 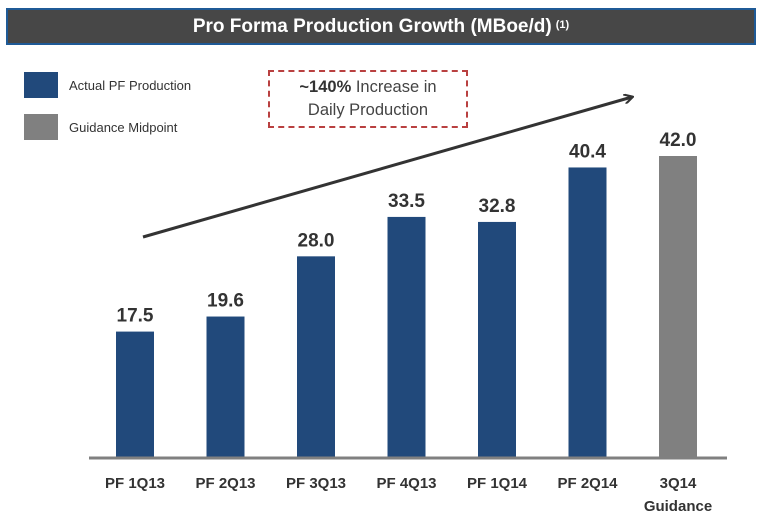 I want to click on legend-label-actual: Actual PF Production, so click(x=130, y=85).